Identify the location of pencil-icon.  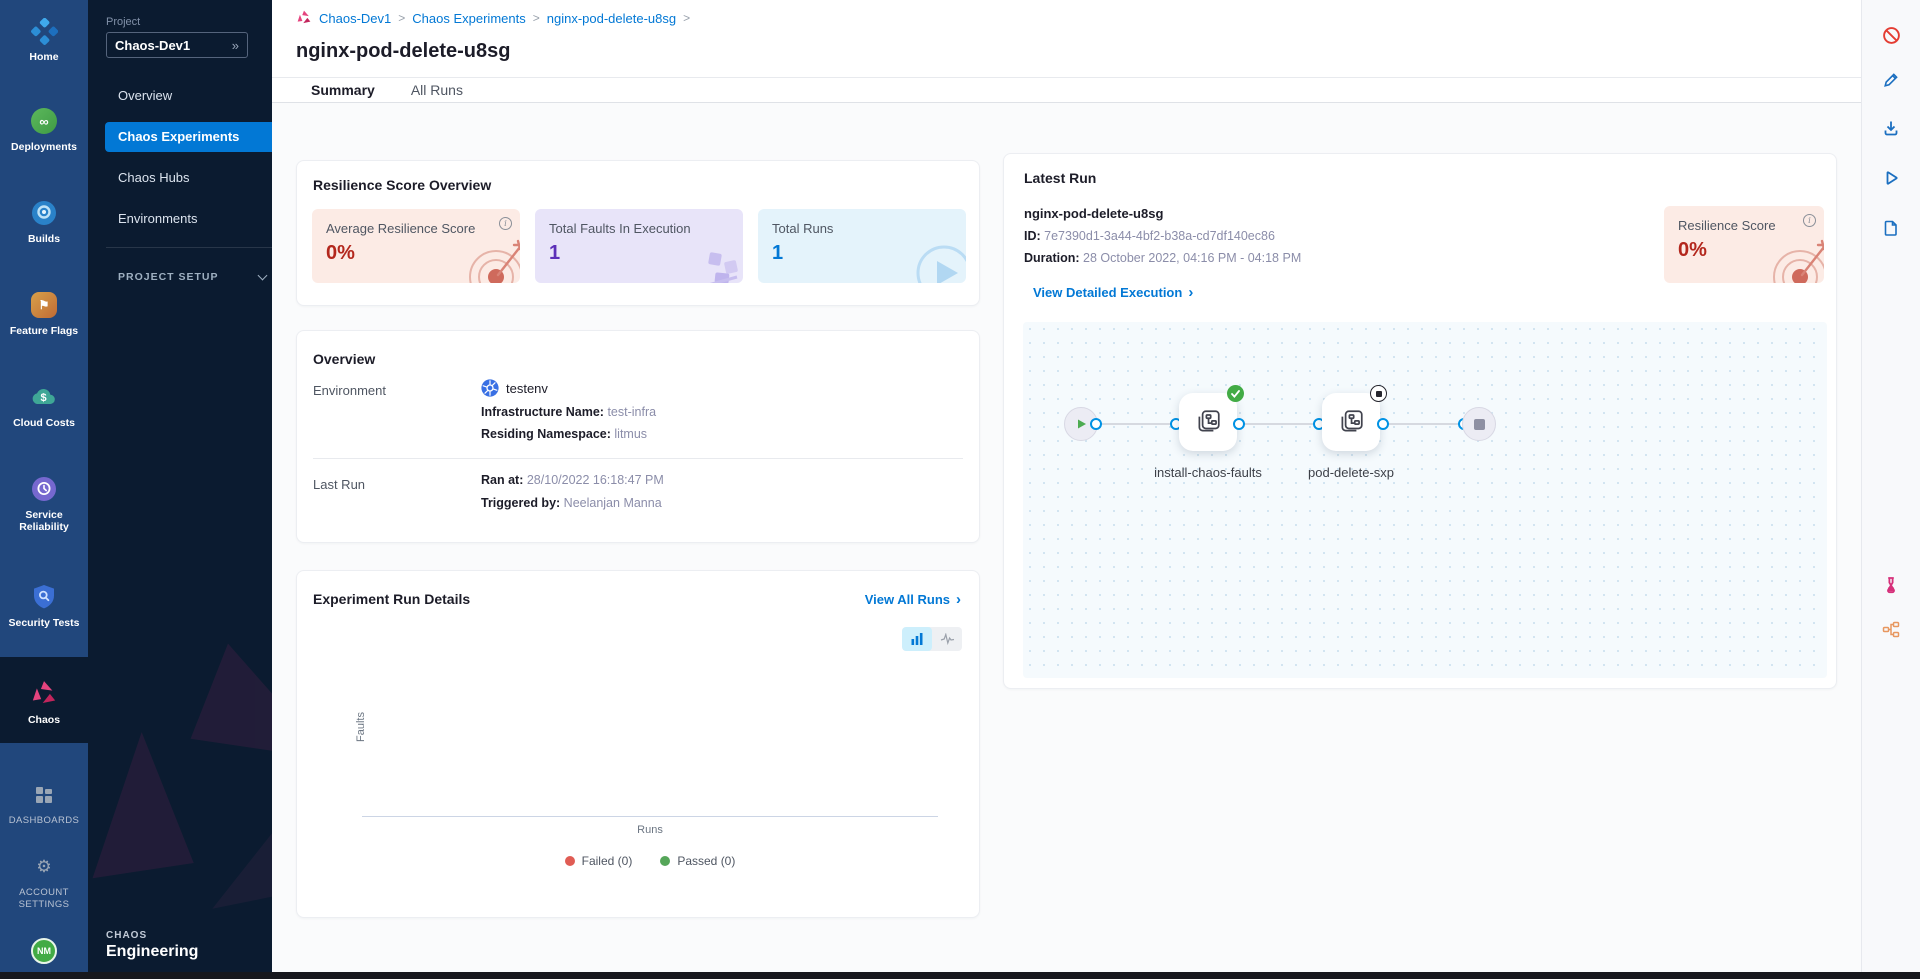
(1891, 80).